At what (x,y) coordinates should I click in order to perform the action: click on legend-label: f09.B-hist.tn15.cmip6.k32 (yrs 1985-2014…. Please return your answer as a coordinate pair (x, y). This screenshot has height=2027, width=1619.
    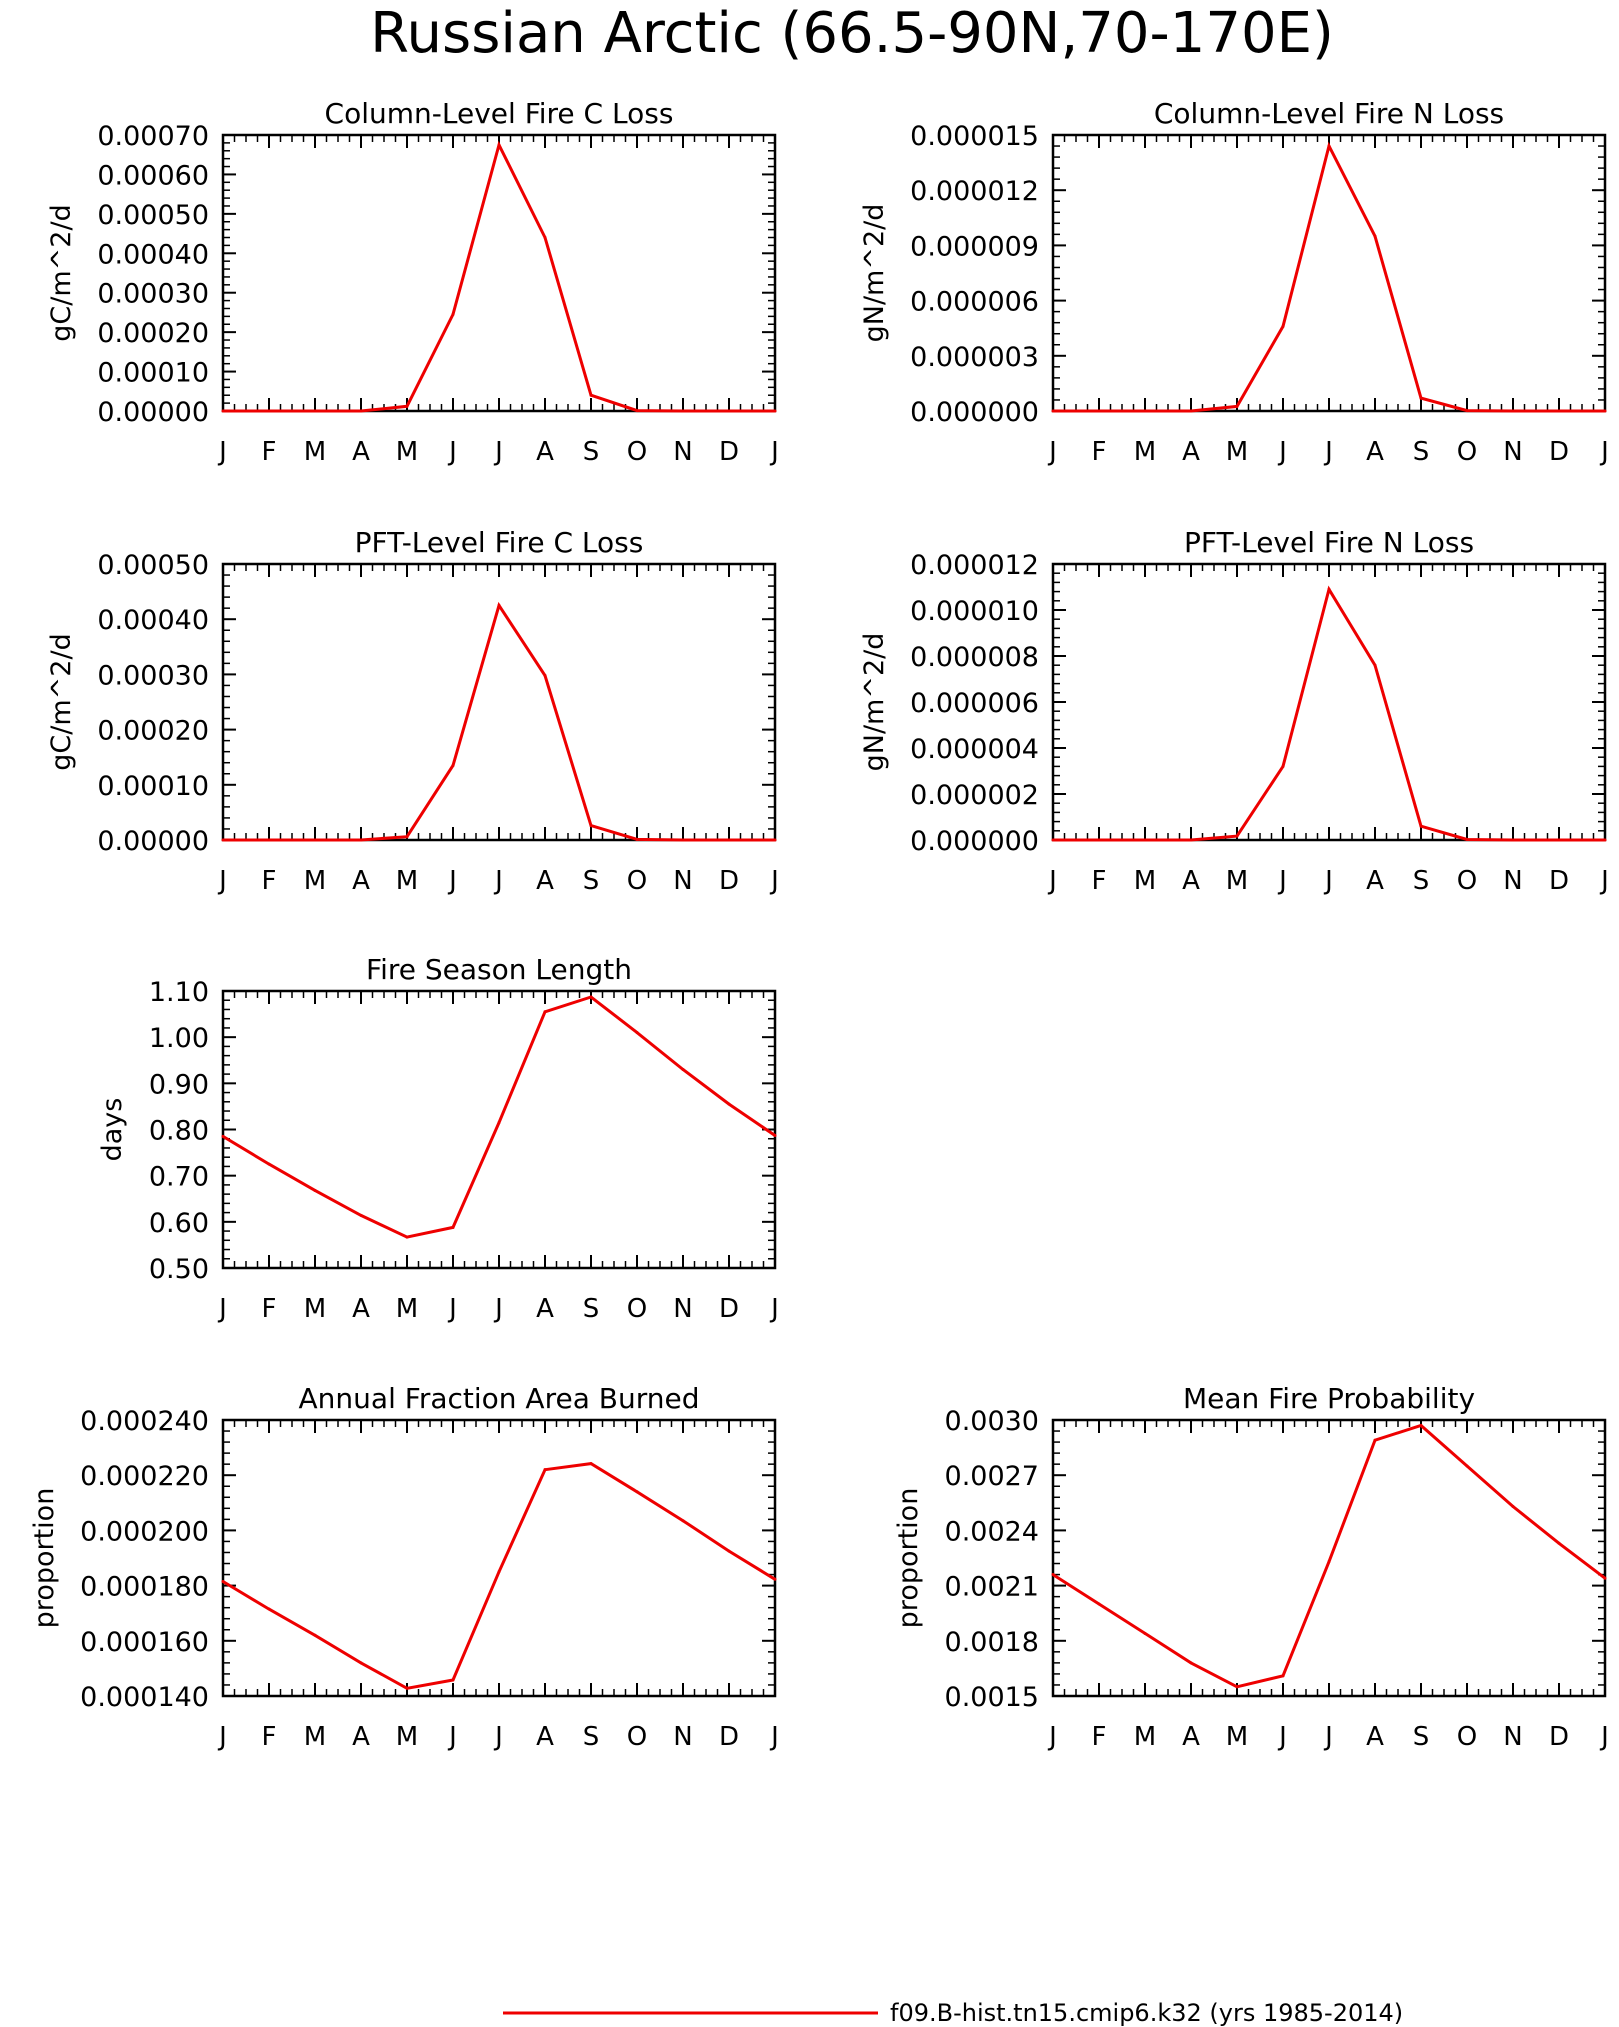
    Looking at the image, I should click on (1146, 2013).